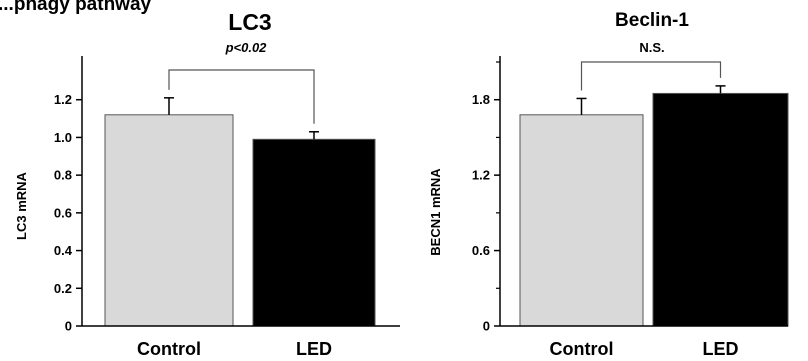 The height and width of the screenshot is (361, 808). What do you see at coordinates (76, 7) in the screenshot?
I see `header-fragment: ...phagy pathway` at bounding box center [76, 7].